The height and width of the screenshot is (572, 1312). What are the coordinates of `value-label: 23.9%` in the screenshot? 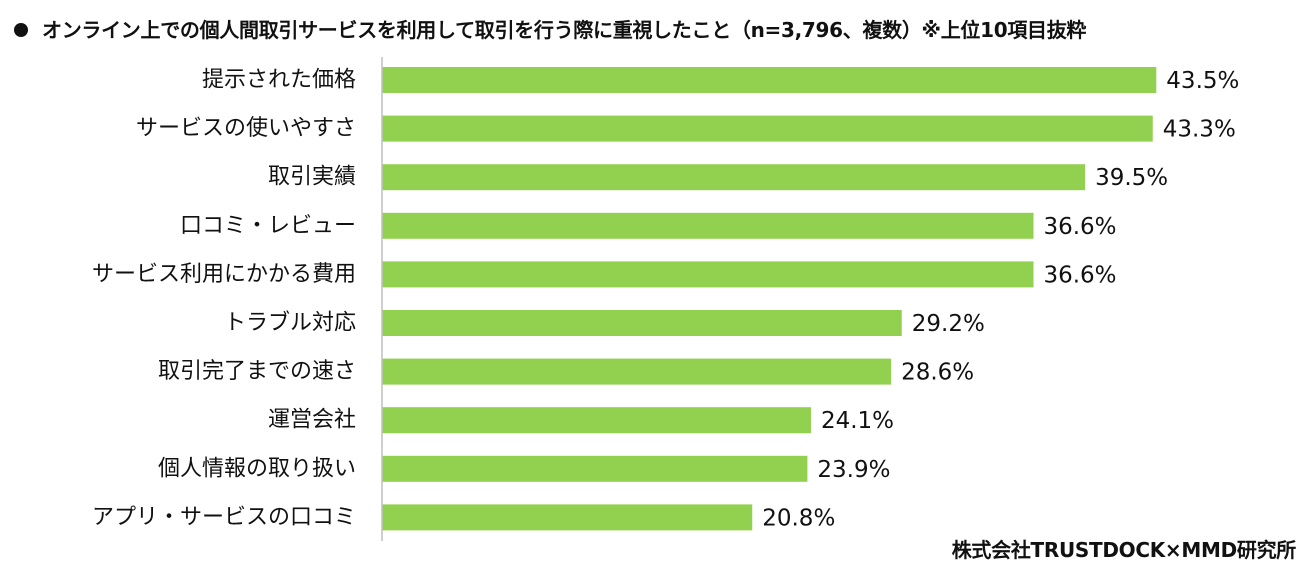 It's located at (853, 470).